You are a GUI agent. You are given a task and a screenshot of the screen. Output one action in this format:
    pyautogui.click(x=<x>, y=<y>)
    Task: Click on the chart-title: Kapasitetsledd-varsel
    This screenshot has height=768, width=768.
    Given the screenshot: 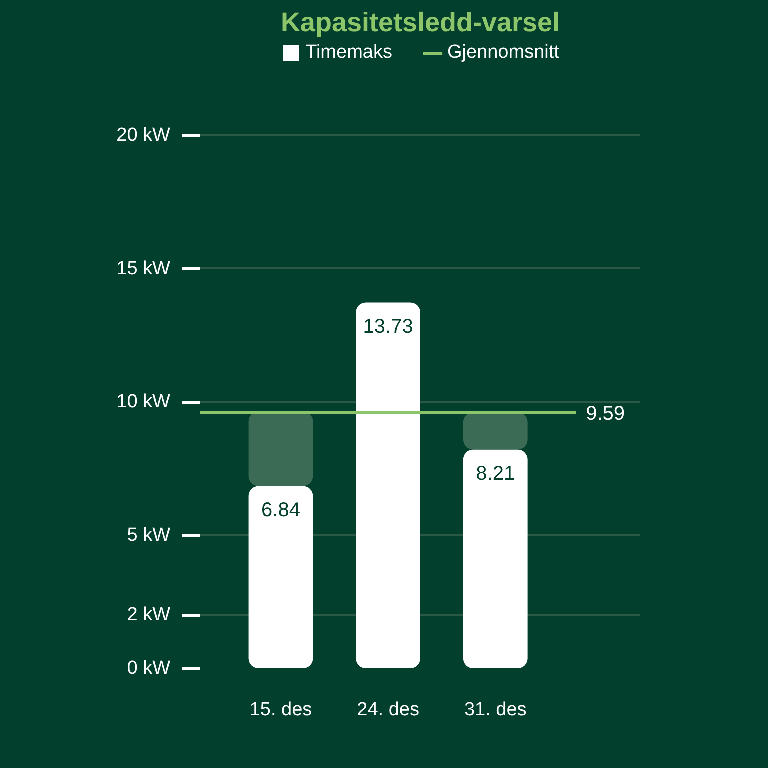 What is the action you would take?
    pyautogui.click(x=420, y=23)
    